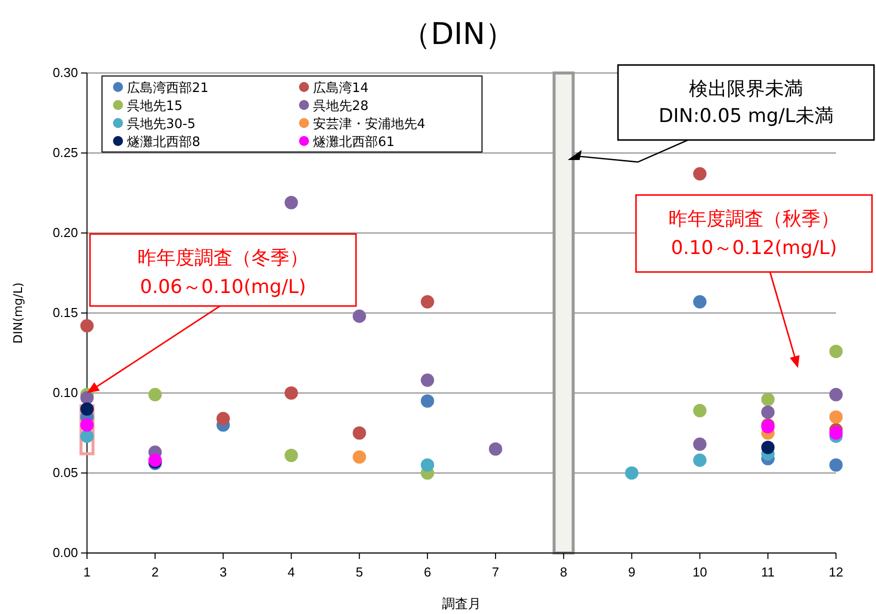  Describe the element at coordinates (161, 124) in the screenshot. I see `legend-label: 呉地先30-5` at that location.